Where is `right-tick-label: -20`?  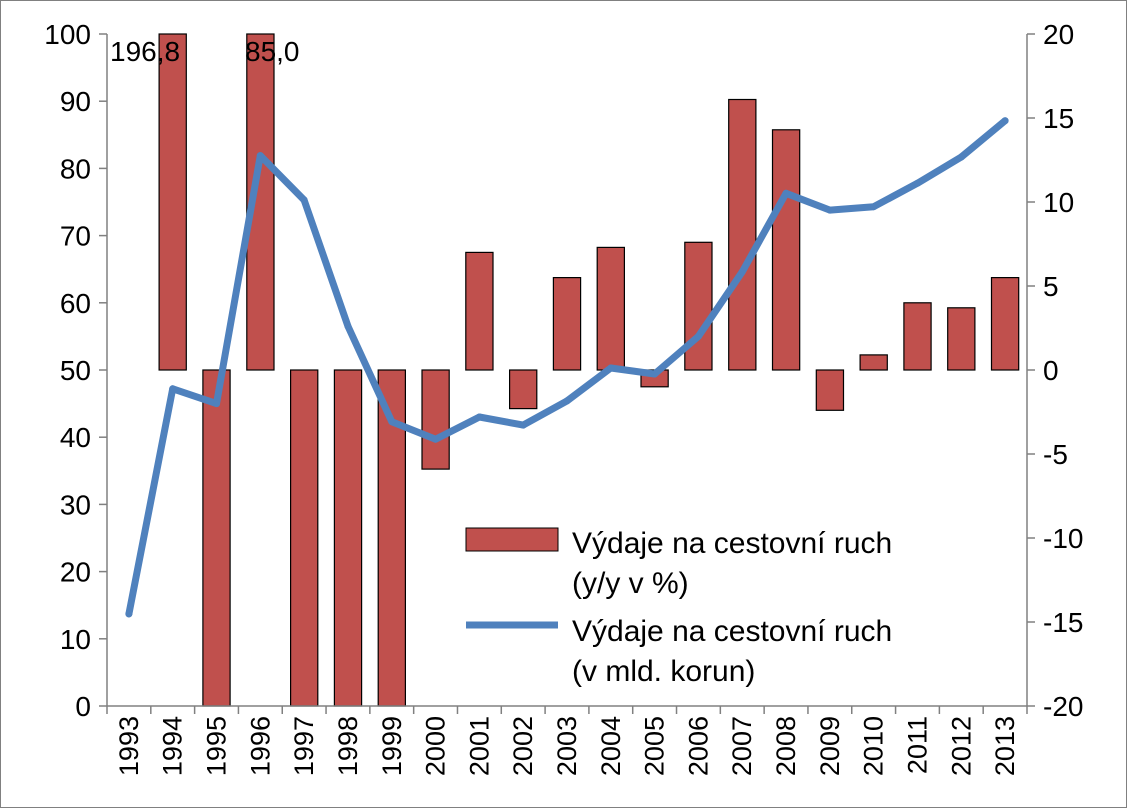 right-tick-label: -20 is located at coordinates (1063, 706).